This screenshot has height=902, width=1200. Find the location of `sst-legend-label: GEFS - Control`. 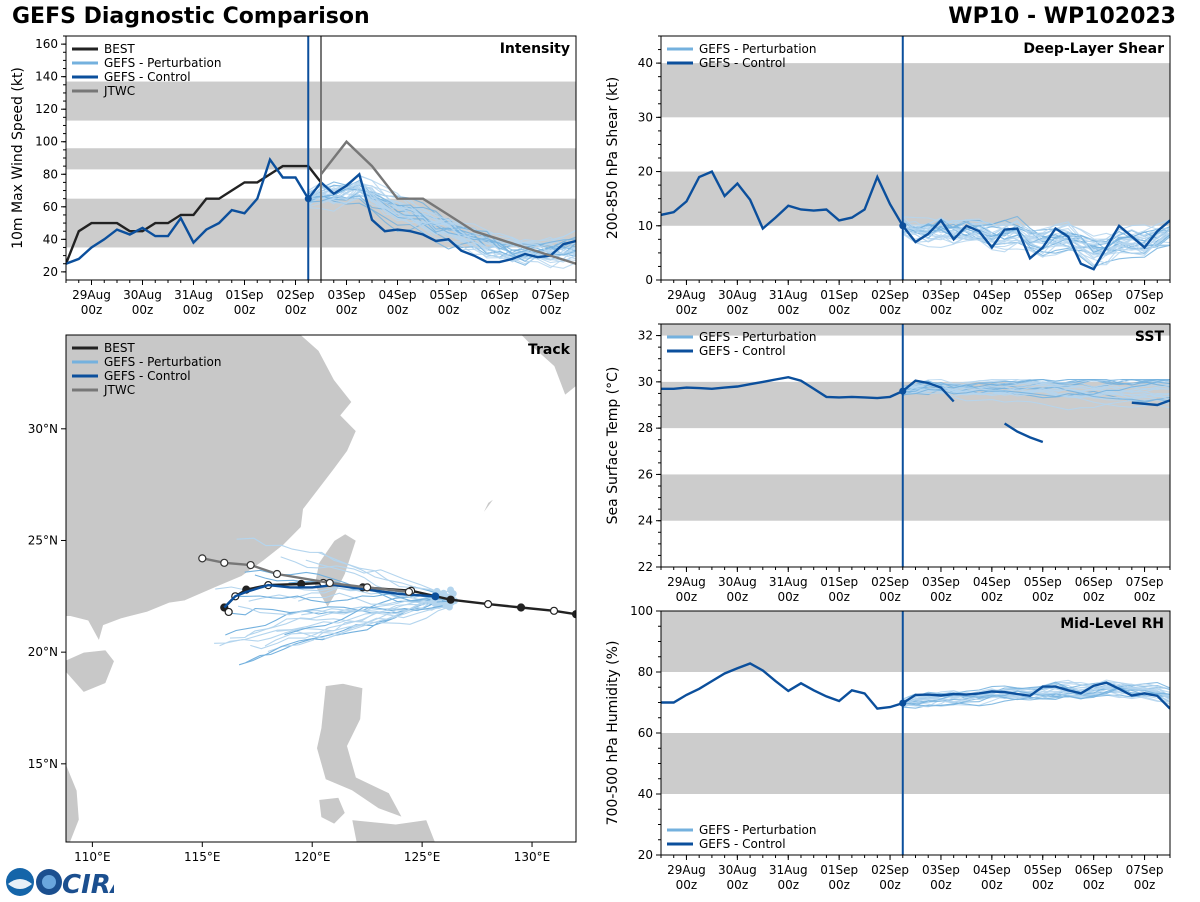

sst-legend-label: GEFS - Control is located at coordinates (742, 351).